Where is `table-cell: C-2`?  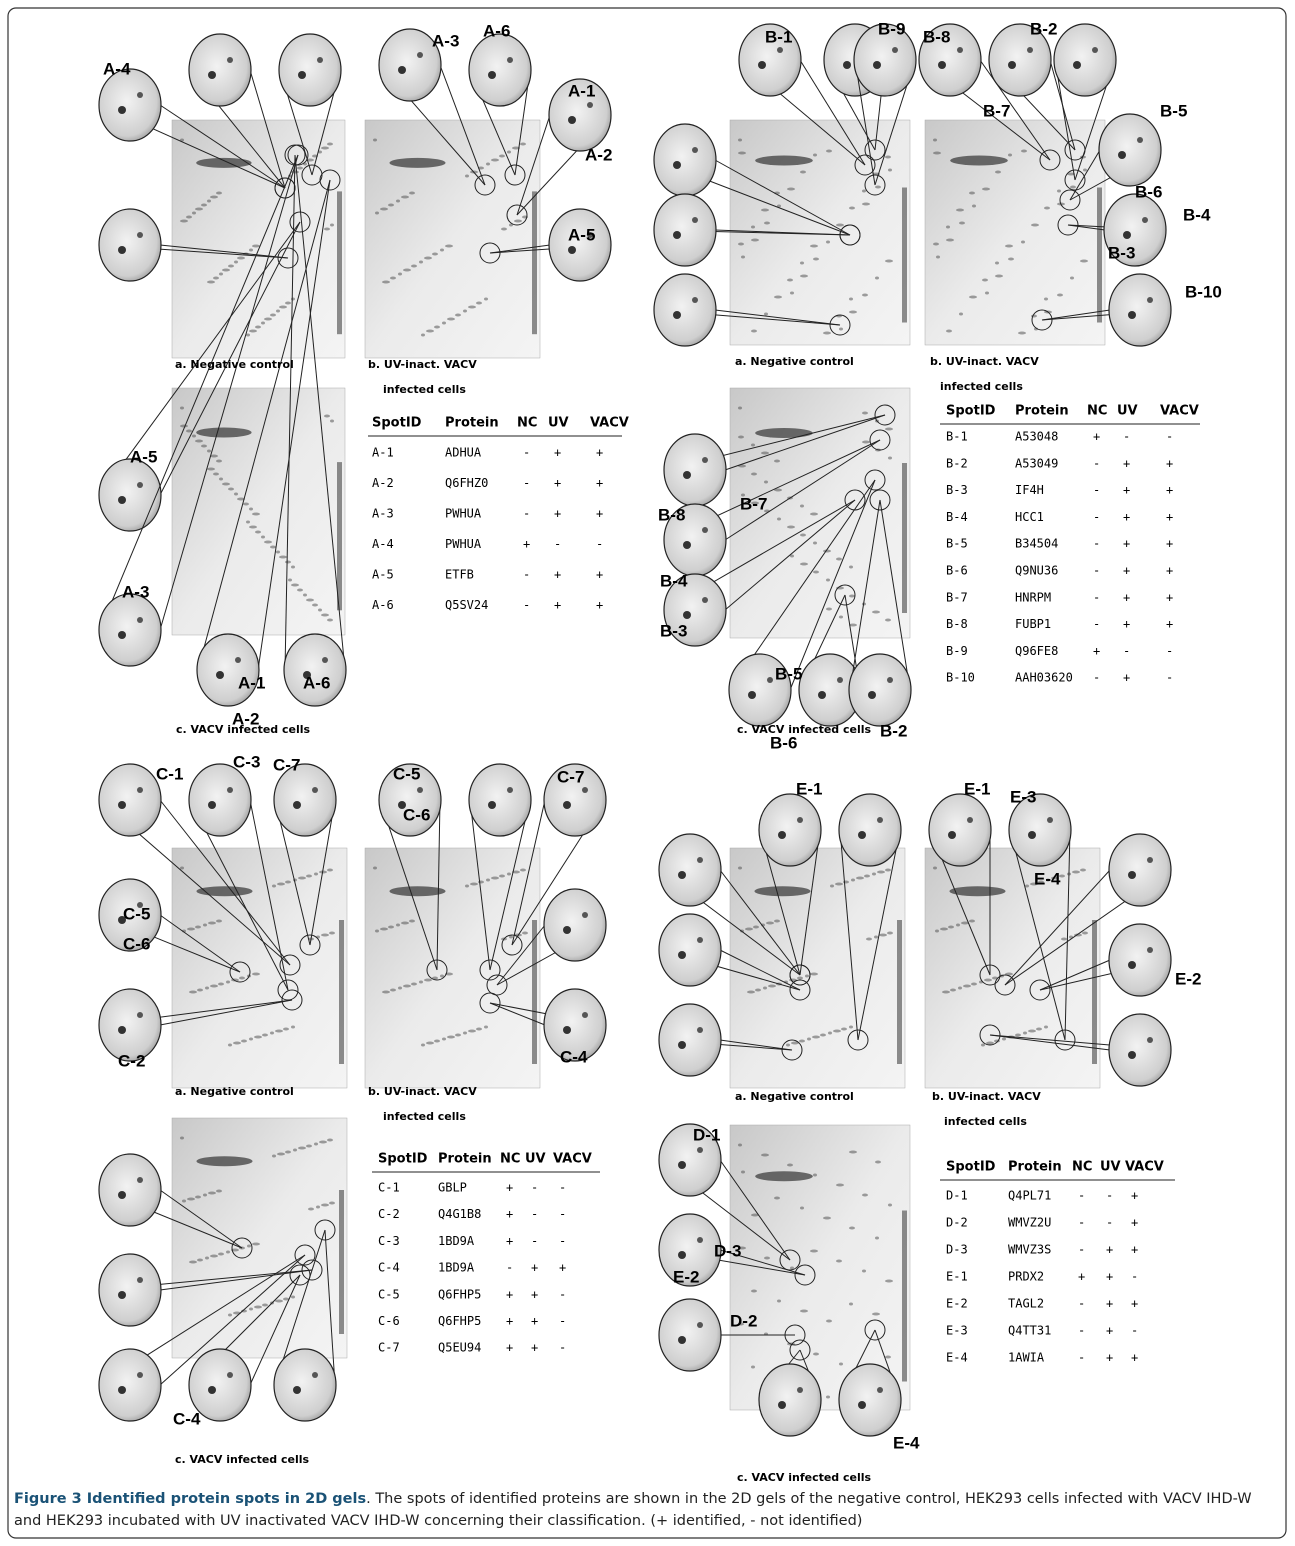 table-cell: C-2 is located at coordinates (389, 1214).